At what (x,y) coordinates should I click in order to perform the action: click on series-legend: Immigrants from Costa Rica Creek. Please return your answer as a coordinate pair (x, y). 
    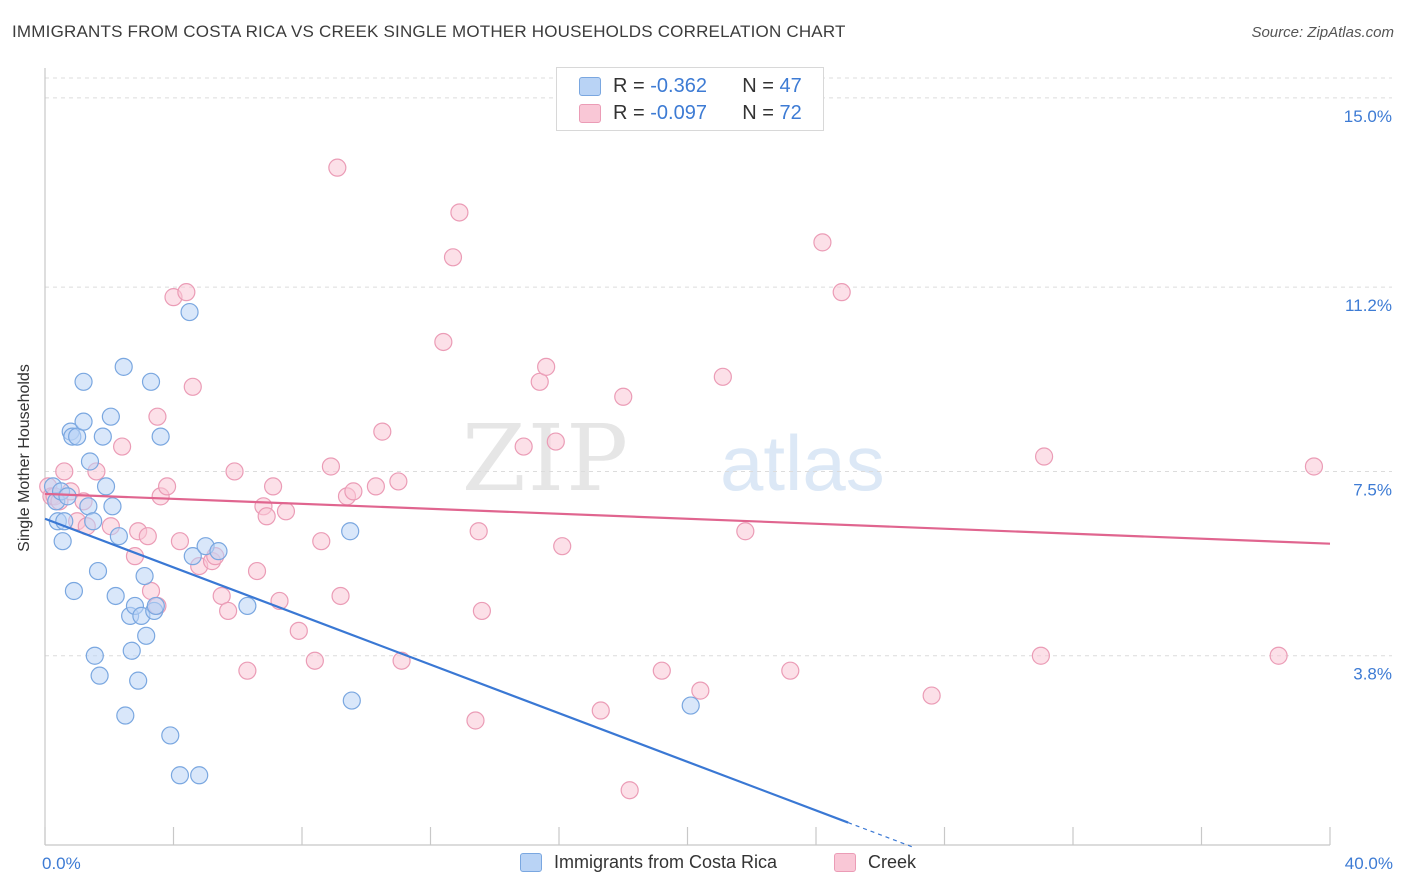
    Looking at the image, I should click on (703, 865).